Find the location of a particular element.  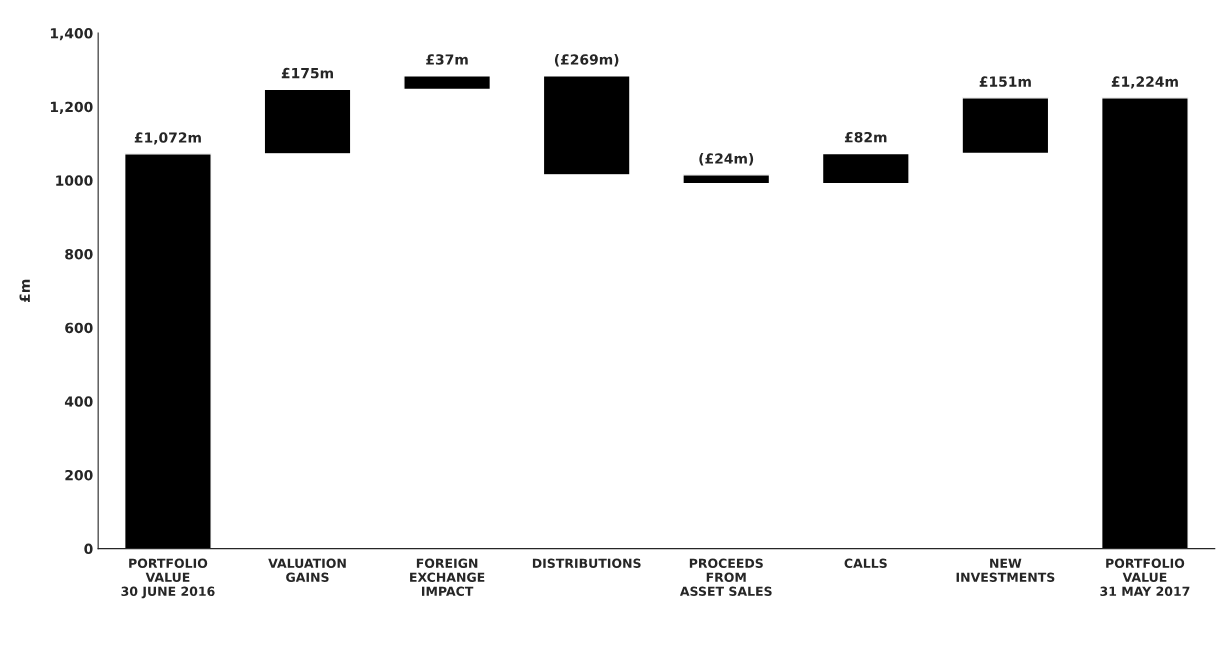

x-tick-label: NEW INVESTMENTS is located at coordinates (1005, 570).